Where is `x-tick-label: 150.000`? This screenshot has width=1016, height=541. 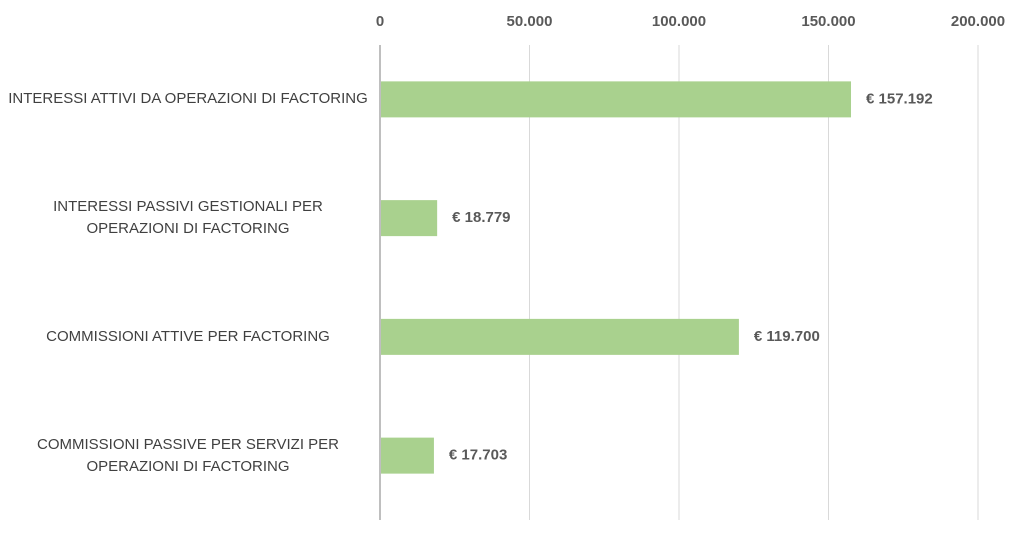 x-tick-label: 150.000 is located at coordinates (828, 21).